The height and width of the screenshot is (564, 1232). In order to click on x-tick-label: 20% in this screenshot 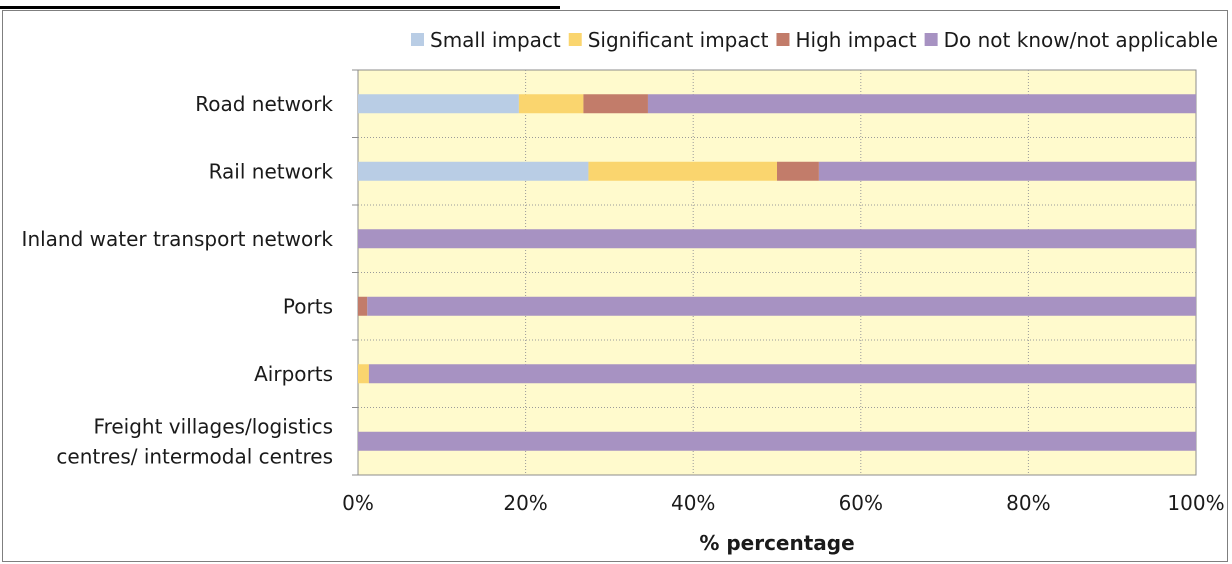, I will do `click(525, 503)`.